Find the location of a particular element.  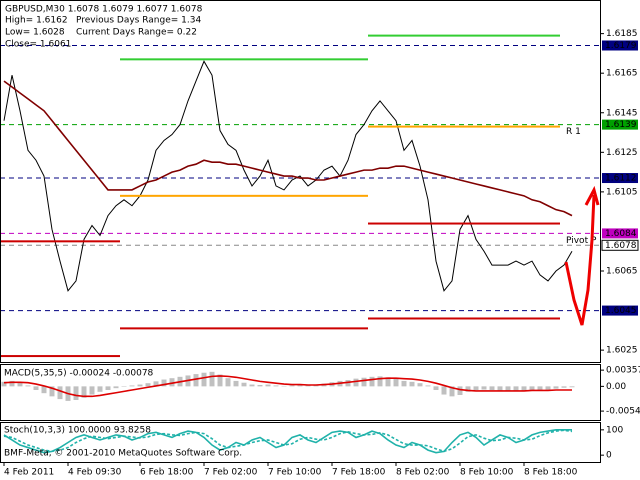

level-tag-label: 1.6112 is located at coordinates (621, 179).